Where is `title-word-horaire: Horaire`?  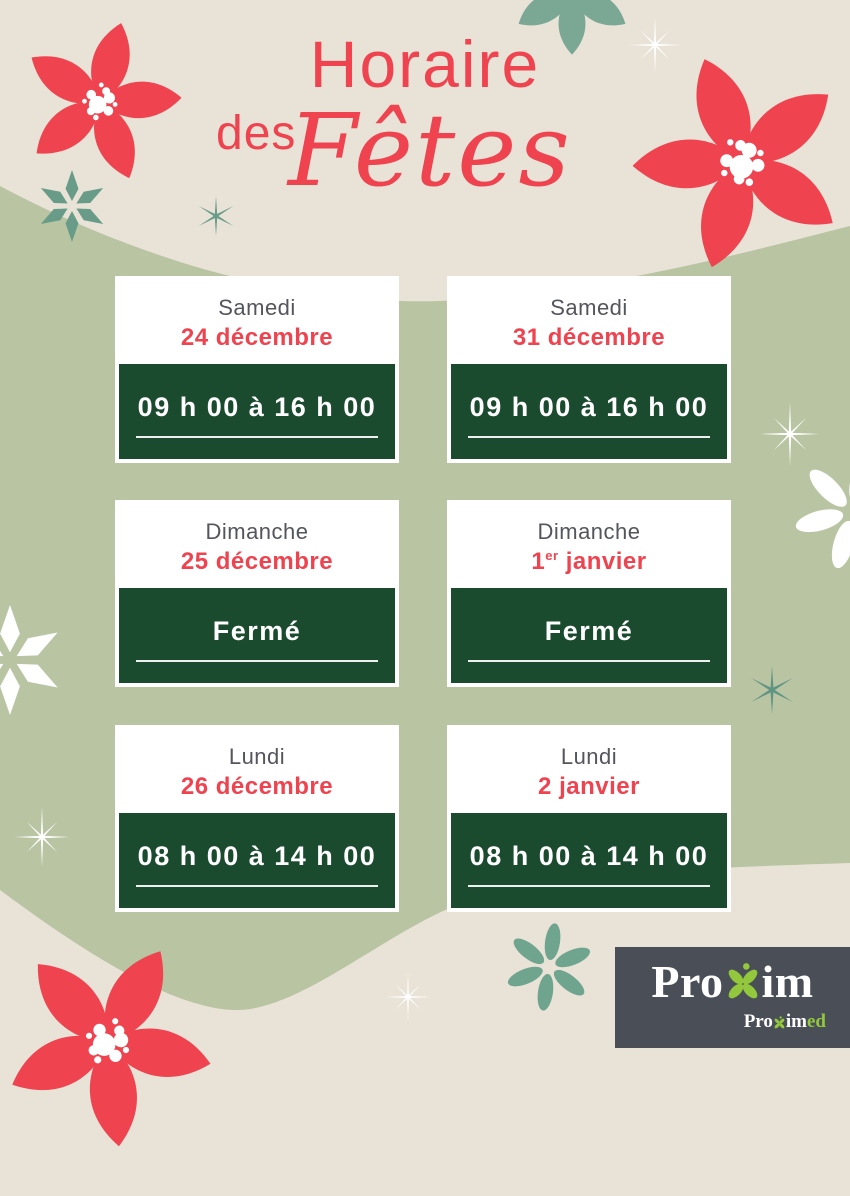 title-word-horaire: Horaire is located at coordinates (425, 64).